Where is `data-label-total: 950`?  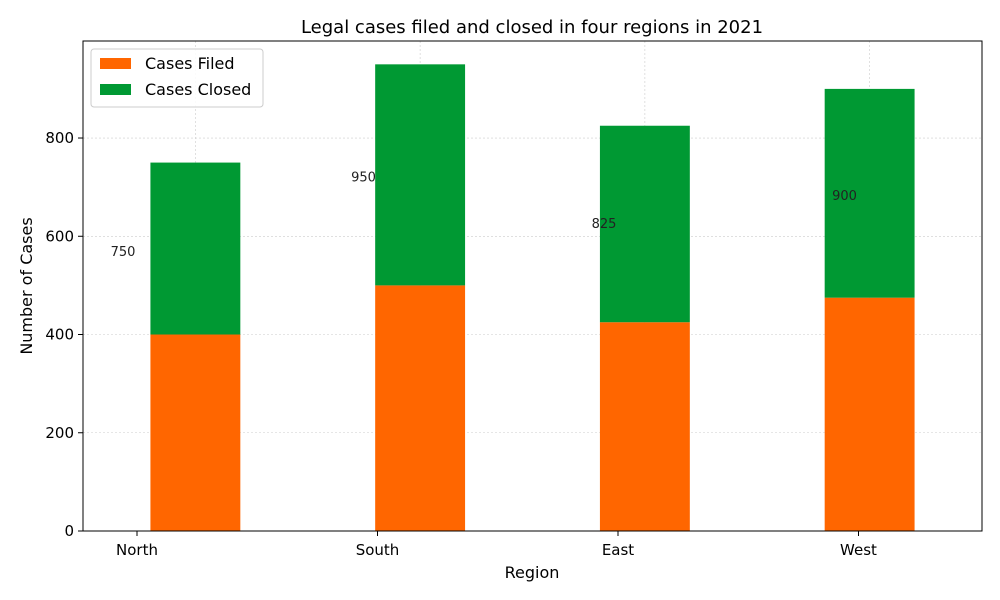
data-label-total: 950 is located at coordinates (363, 177).